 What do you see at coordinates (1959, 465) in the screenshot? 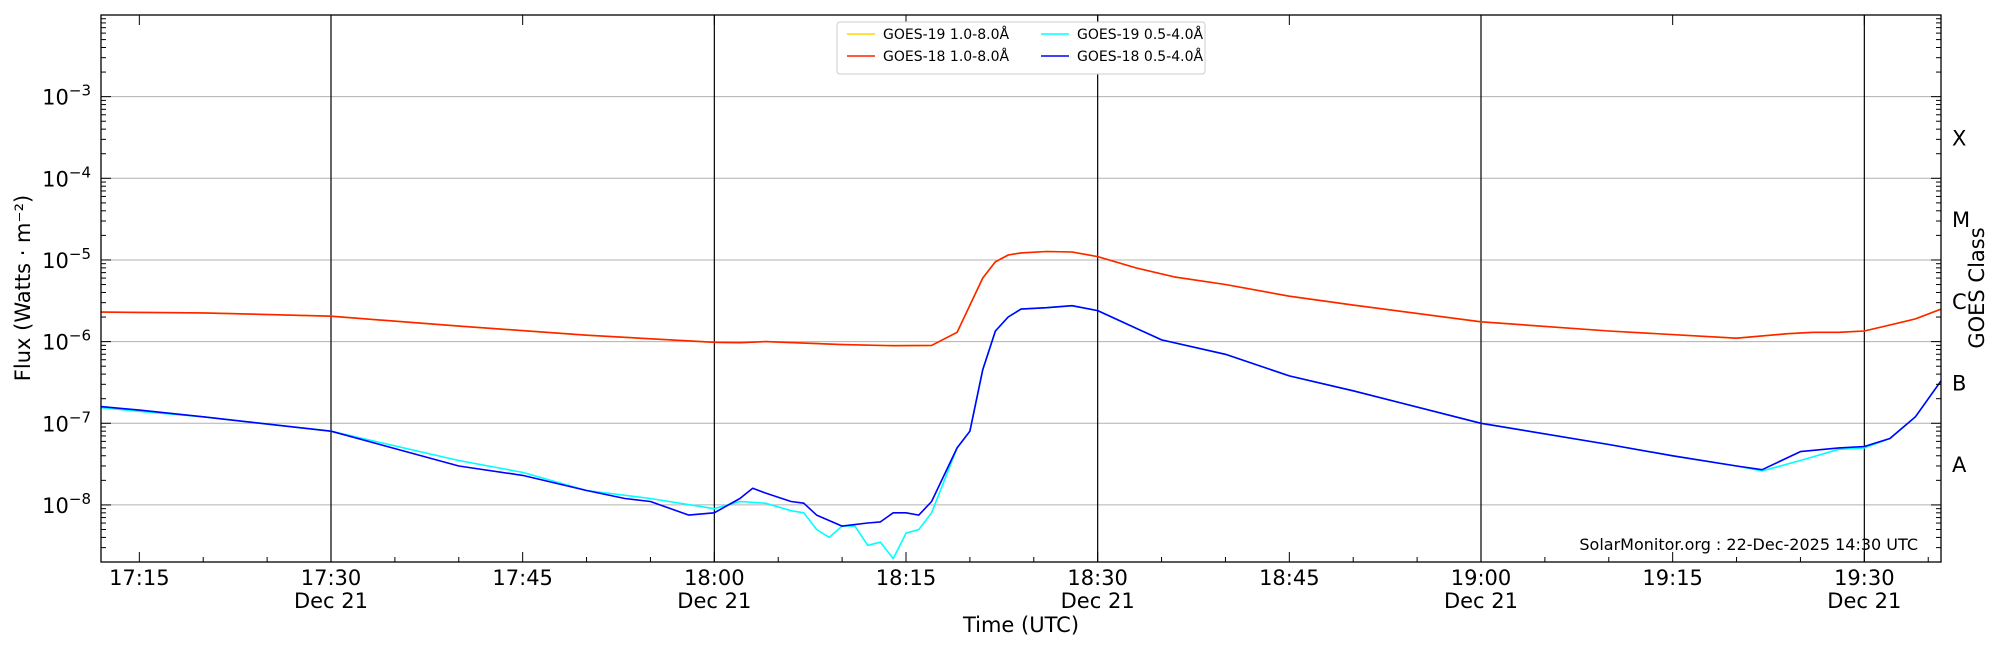
I see `goes-class-a: A` at bounding box center [1959, 465].